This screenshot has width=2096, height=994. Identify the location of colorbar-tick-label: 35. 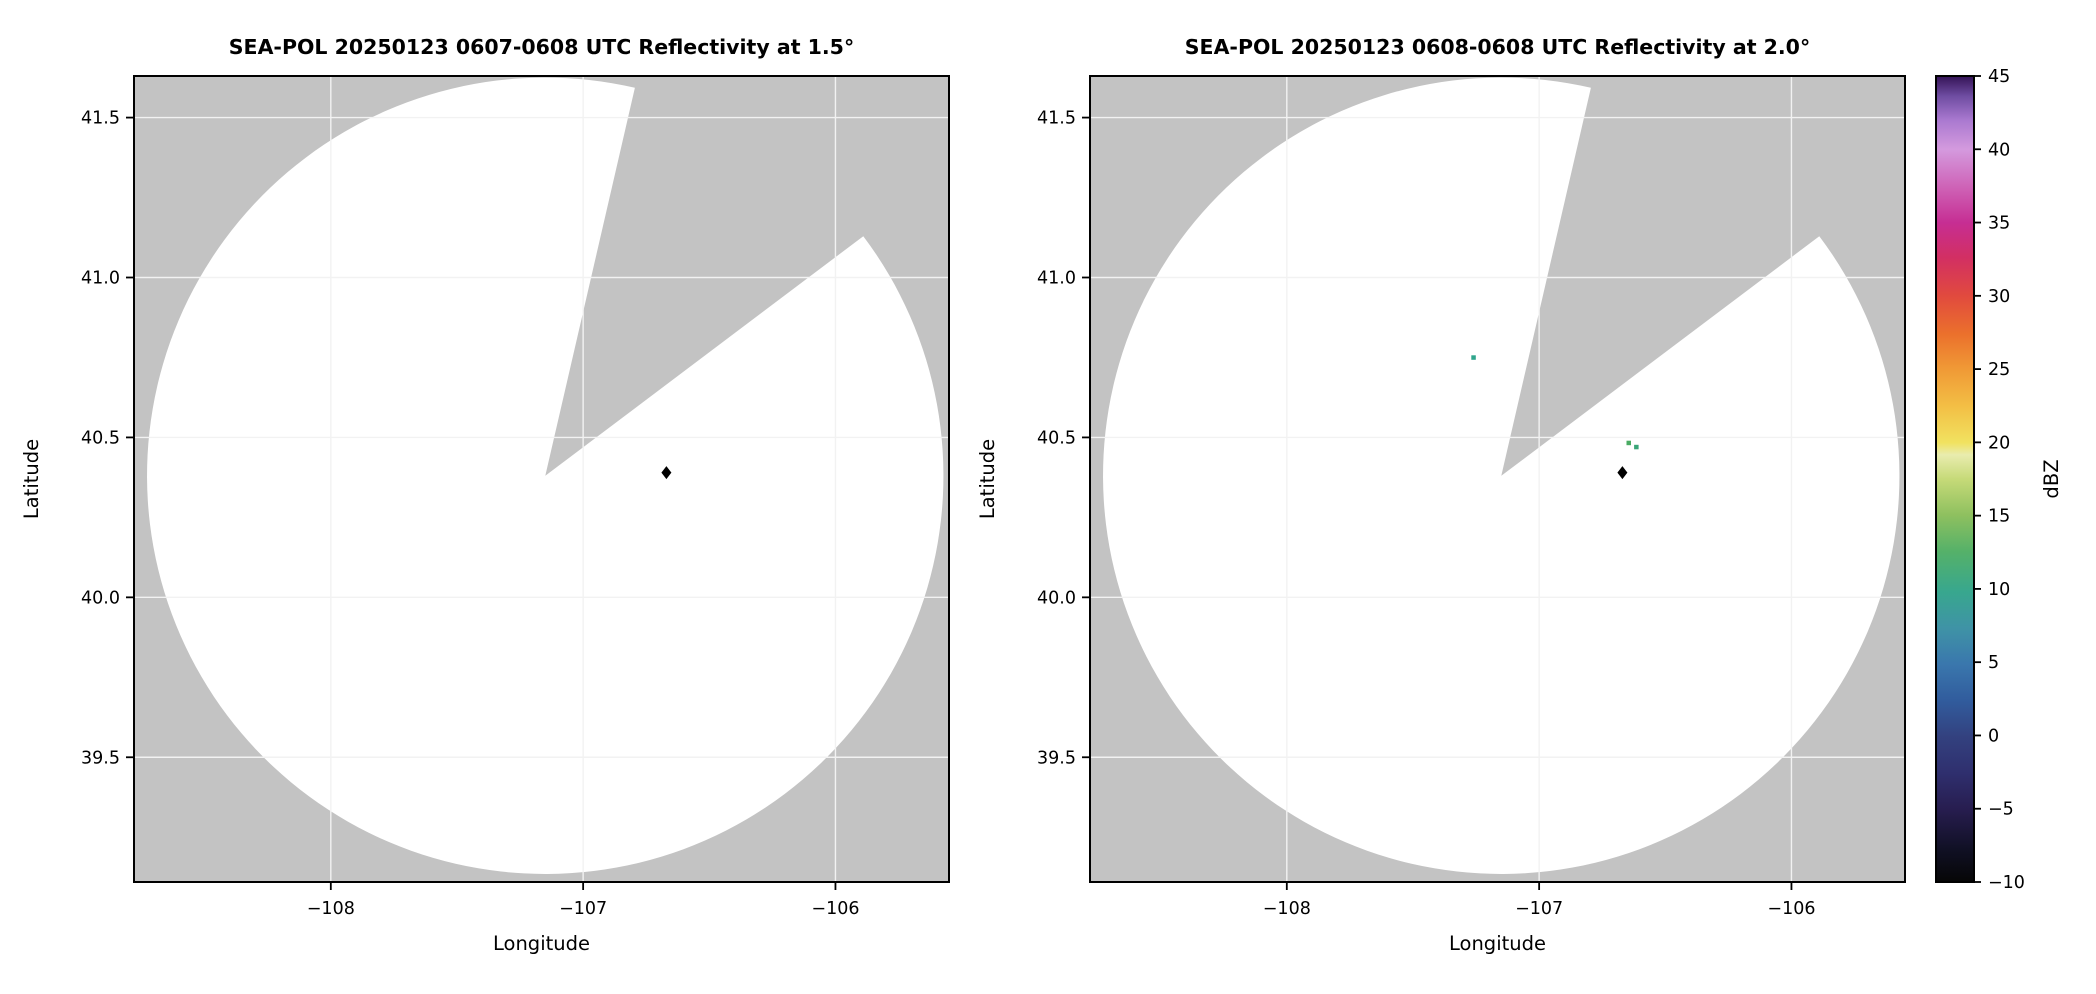
(1999, 224).